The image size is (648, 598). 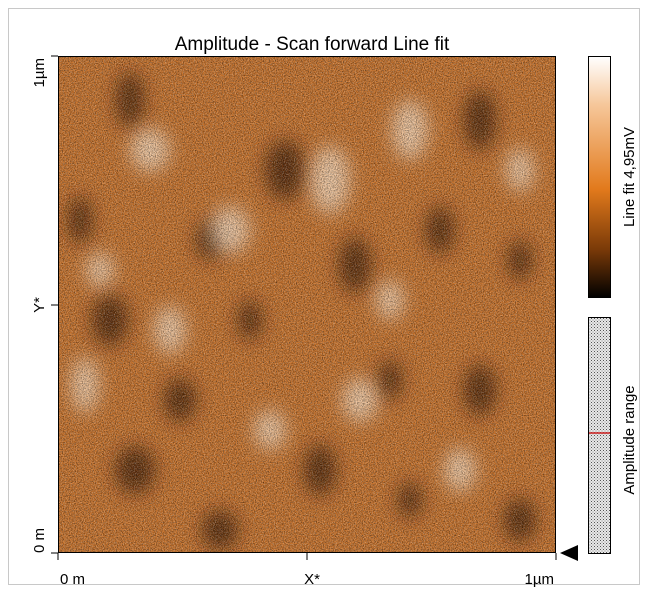 I want to click on range-pointer, so click(x=569, y=553).